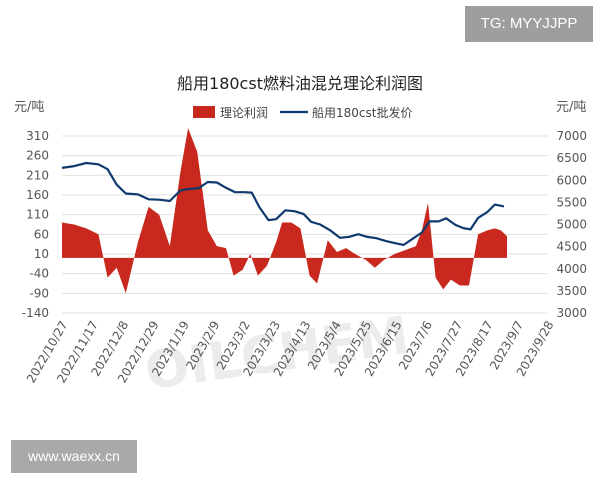  What do you see at coordinates (571, 247) in the screenshot?
I see `right-tick-label: 4500` at bounding box center [571, 247].